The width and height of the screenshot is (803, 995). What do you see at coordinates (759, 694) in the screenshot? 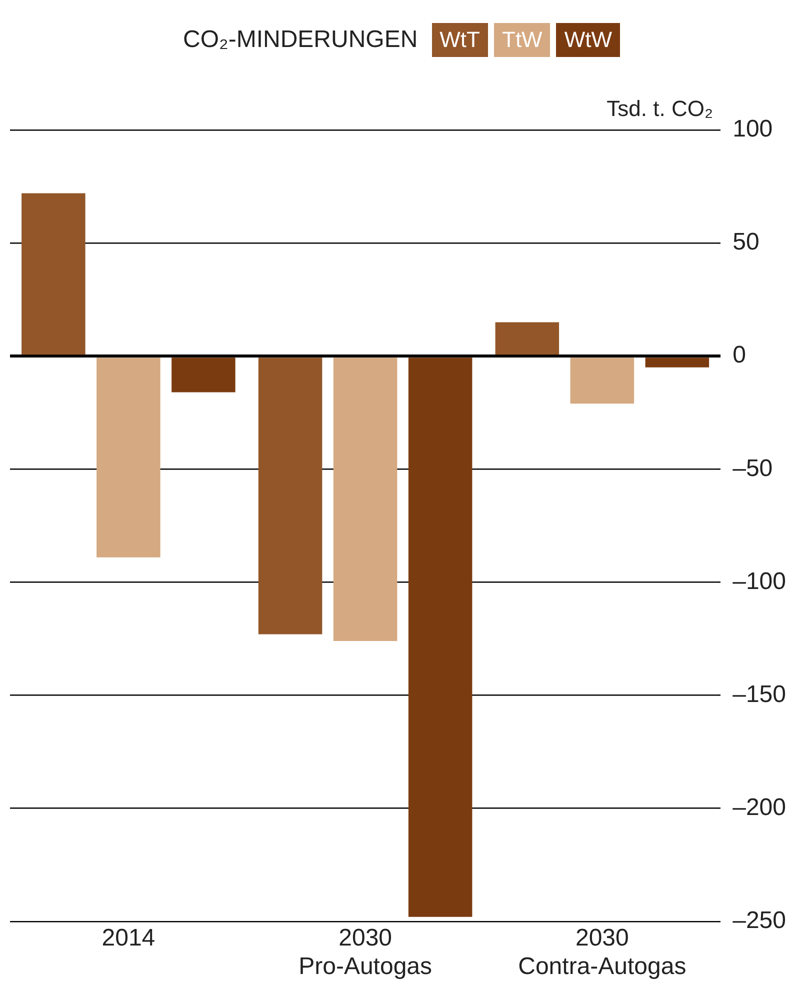
I see `y-tick-label: –150` at bounding box center [759, 694].